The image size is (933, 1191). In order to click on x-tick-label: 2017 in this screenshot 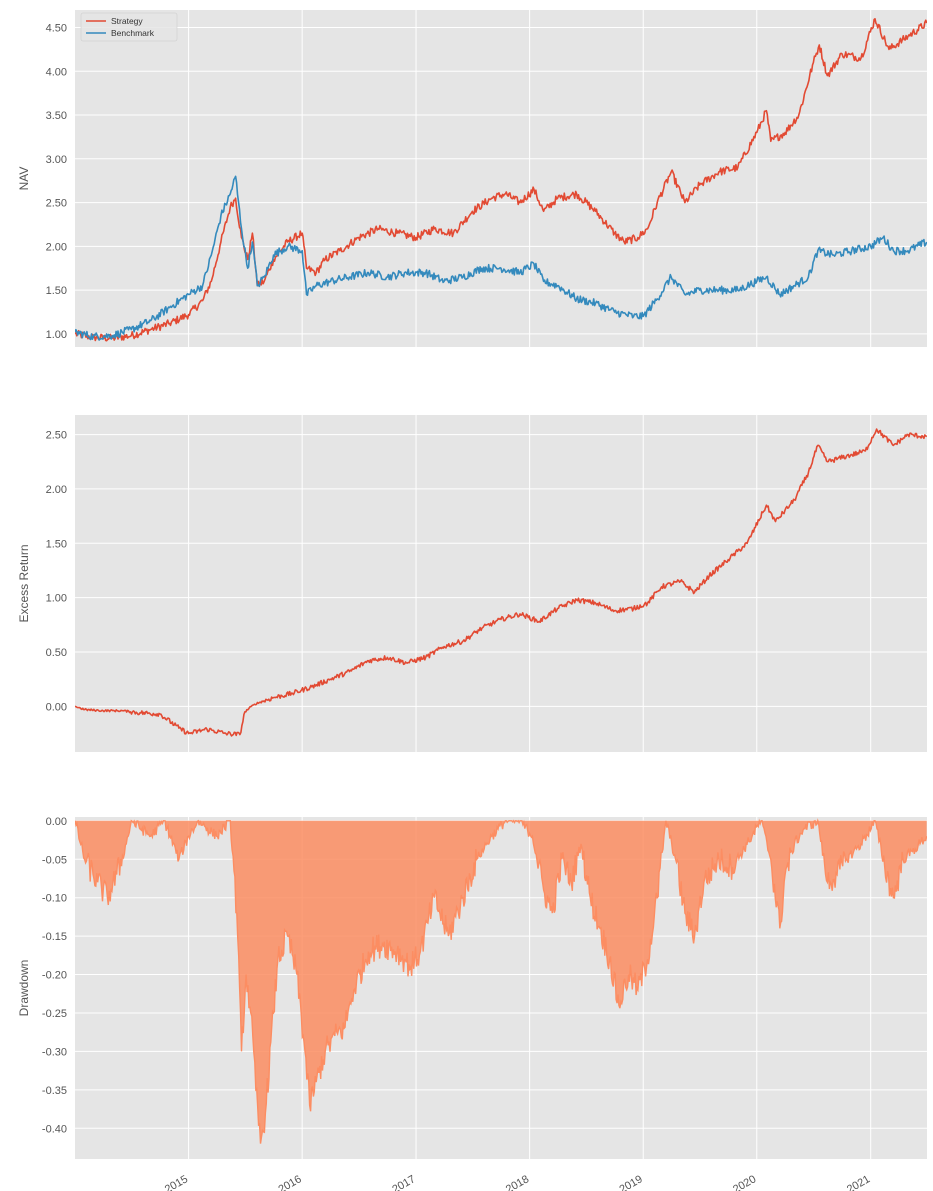, I will do `click(403, 1182)`.